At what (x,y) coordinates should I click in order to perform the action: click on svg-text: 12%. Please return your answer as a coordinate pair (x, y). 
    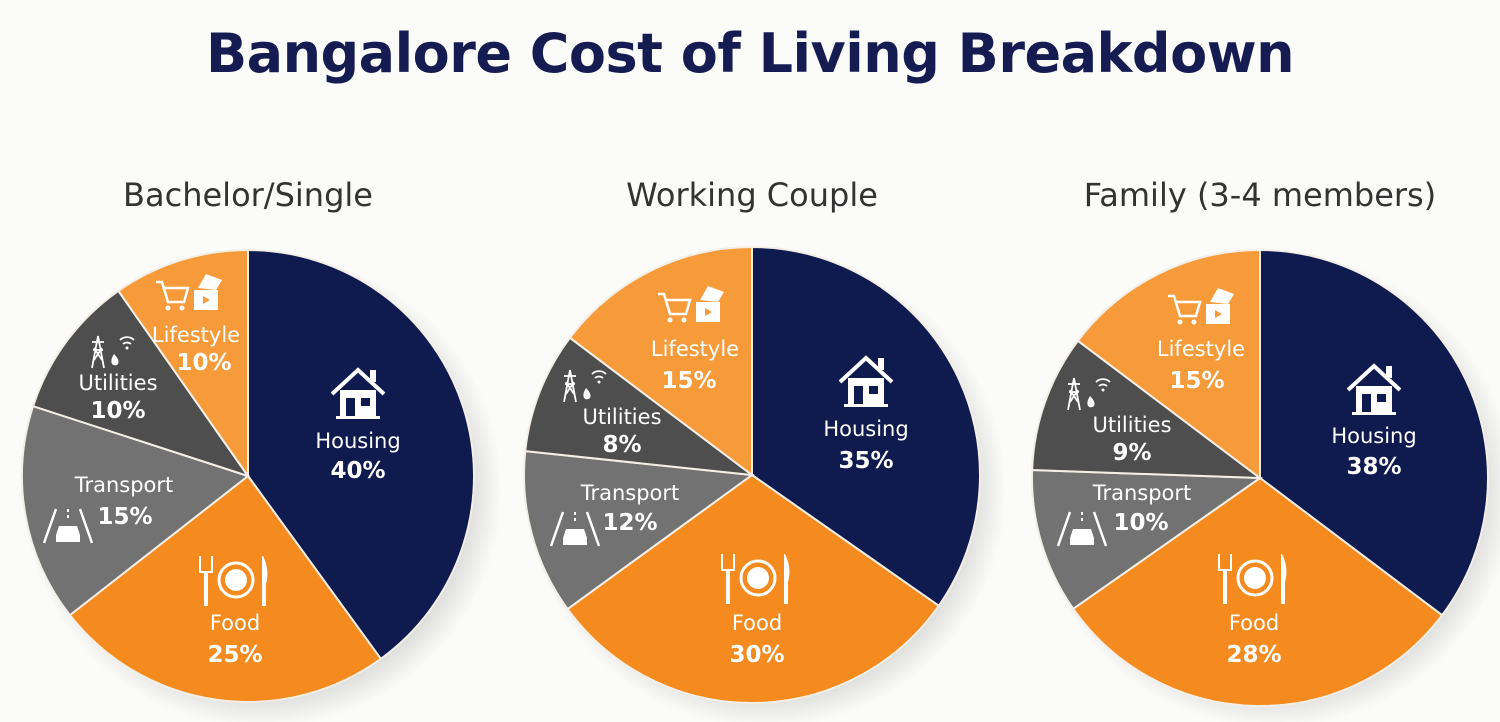
    Looking at the image, I should click on (629, 523).